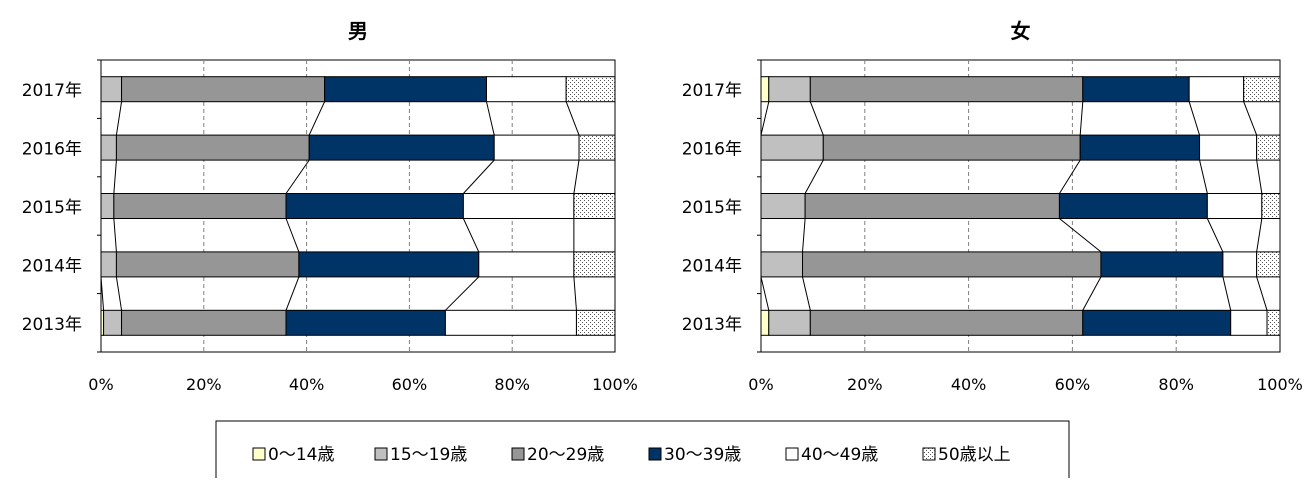  Describe the element at coordinates (565, 455) in the screenshot. I see `legend-label: 20～29歳` at that location.